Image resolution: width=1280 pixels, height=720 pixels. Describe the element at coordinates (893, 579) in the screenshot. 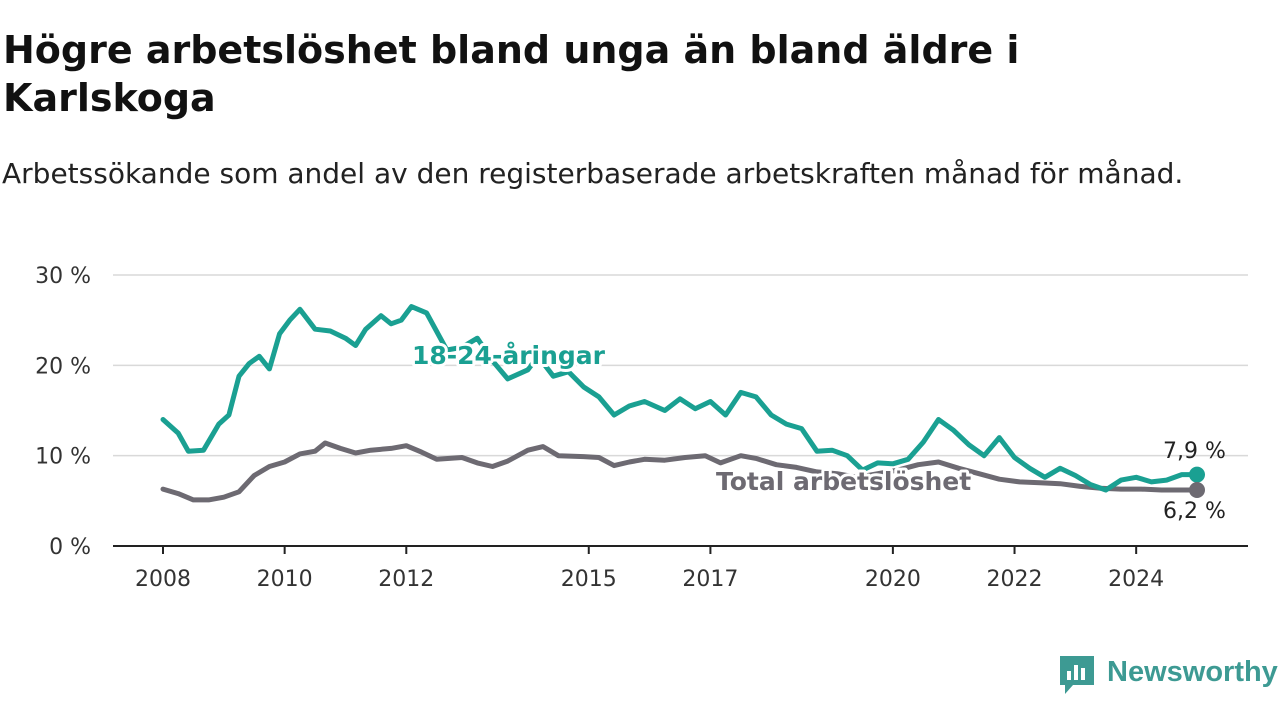

I see `x-tick-label: 2020` at that location.